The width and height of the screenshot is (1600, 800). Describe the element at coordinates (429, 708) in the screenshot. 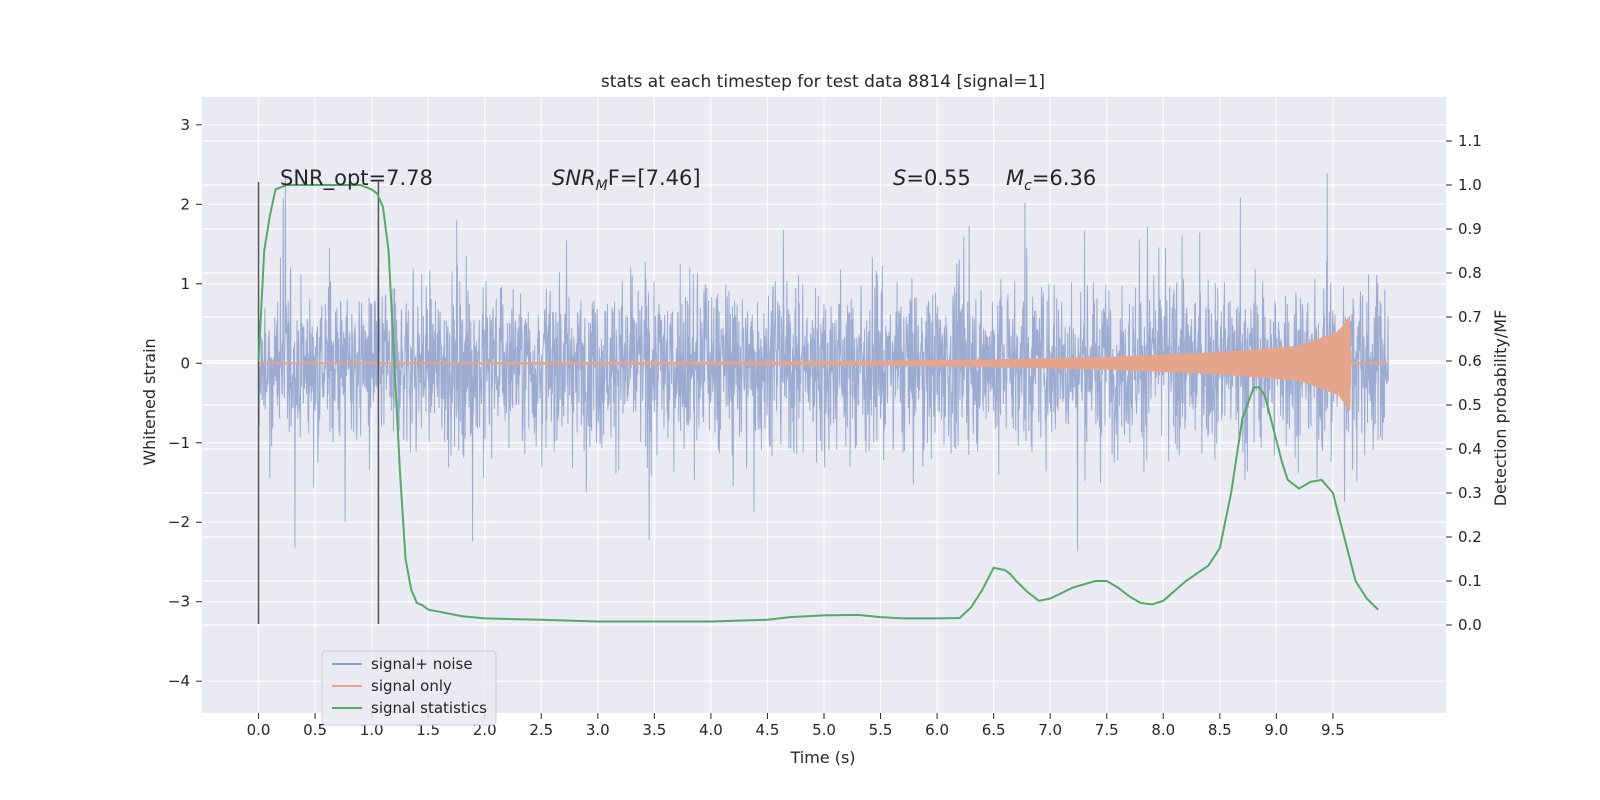

I see `legend-label-signal-statistics: signal statistics` at that location.